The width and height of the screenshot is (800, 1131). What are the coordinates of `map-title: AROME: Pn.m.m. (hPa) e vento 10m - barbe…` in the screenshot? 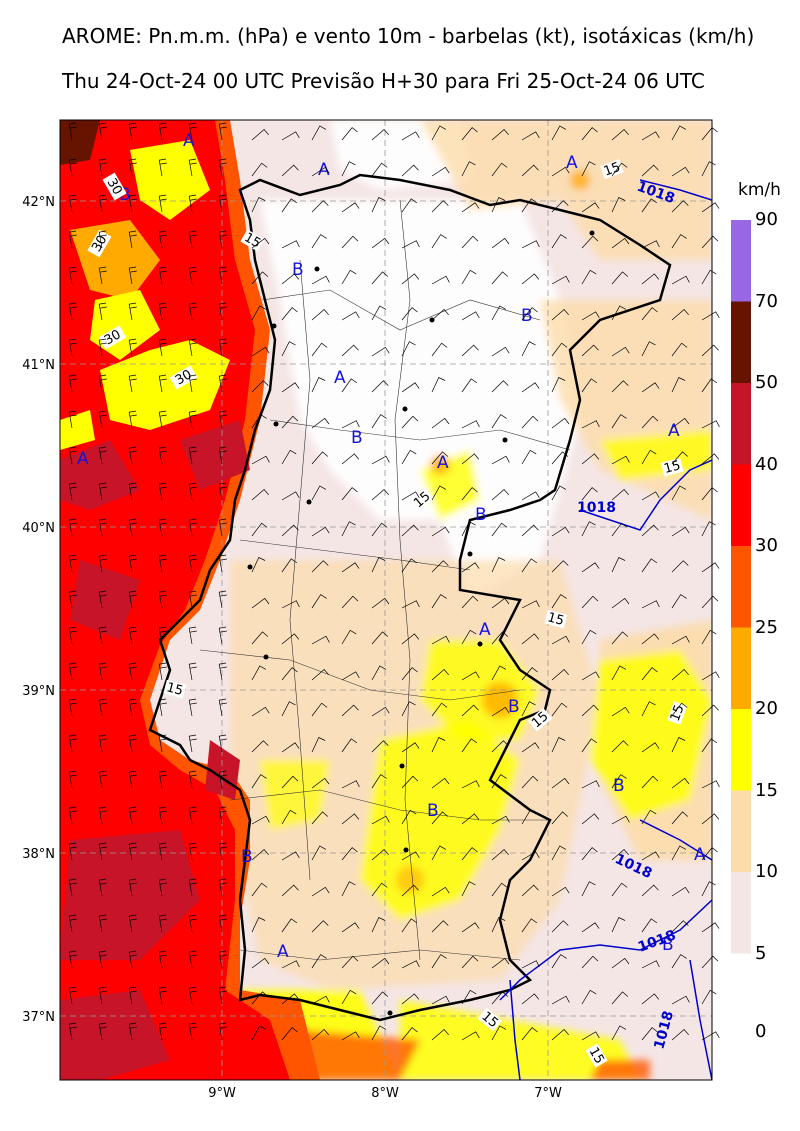 It's located at (408, 36).